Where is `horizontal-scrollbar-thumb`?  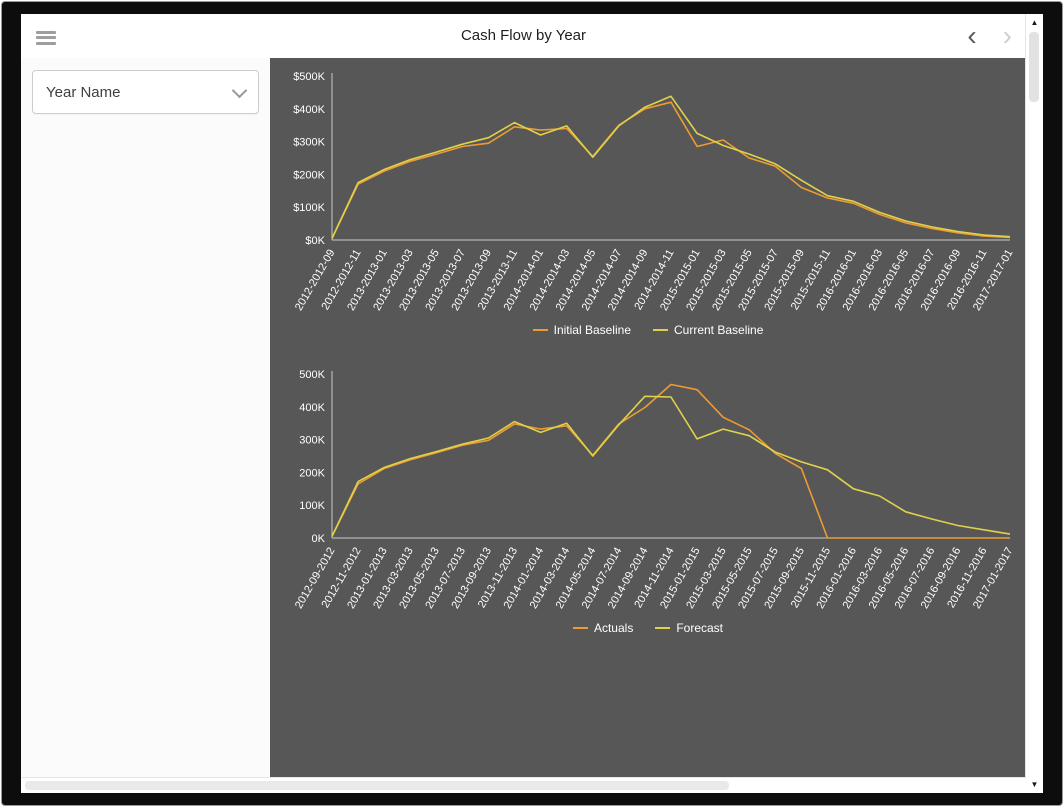 horizontal-scrollbar-thumb is located at coordinates (377, 785).